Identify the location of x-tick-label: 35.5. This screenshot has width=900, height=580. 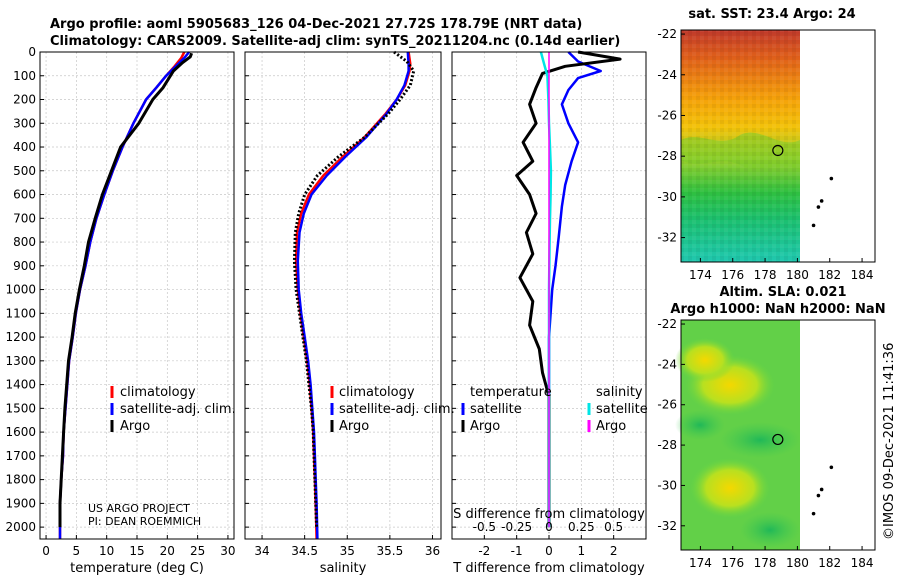
(390, 551).